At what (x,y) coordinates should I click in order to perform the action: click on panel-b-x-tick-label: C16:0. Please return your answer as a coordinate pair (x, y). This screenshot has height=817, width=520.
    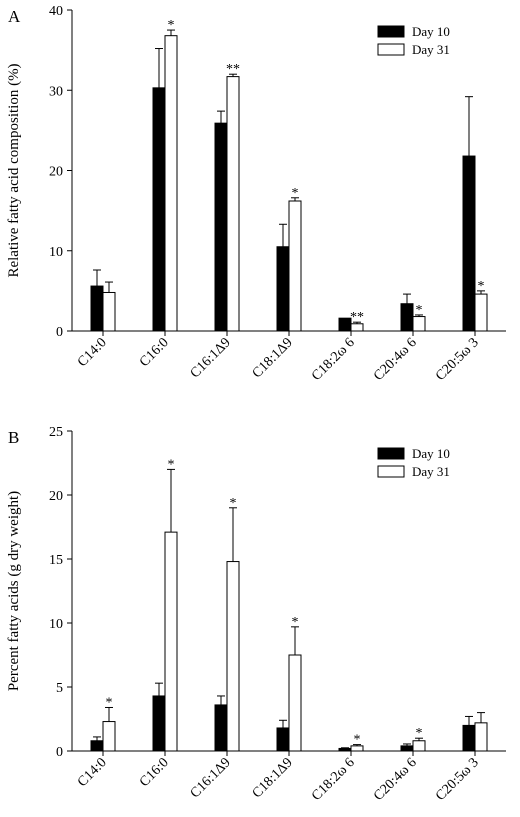
    Looking at the image, I should click on (154, 772).